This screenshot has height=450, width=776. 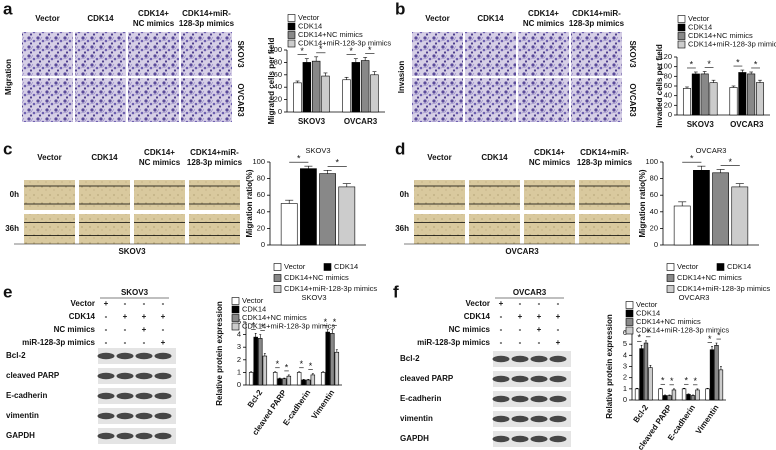 I want to click on row-label: OVCAR3, so click(x=632, y=100).